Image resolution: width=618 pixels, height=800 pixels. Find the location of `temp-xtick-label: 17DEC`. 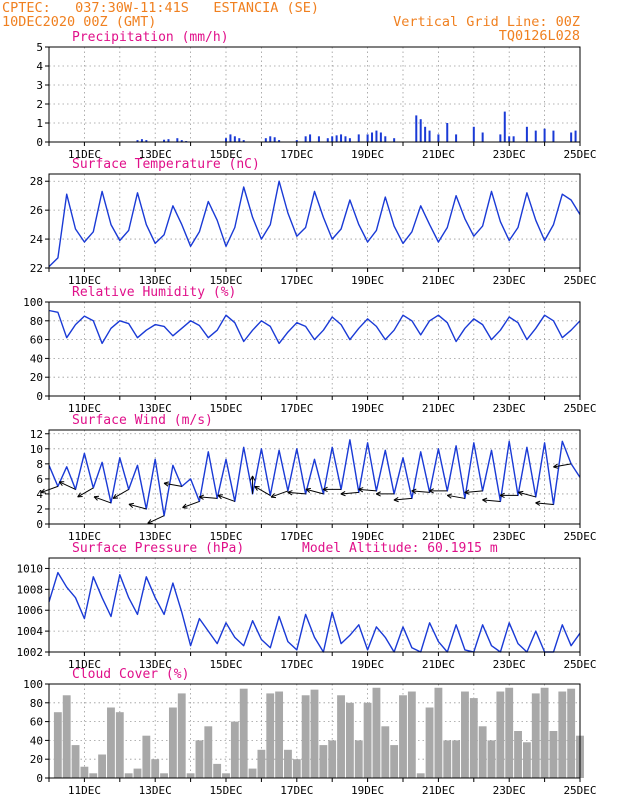

temp-xtick-label: 17DEC is located at coordinates (296, 280).